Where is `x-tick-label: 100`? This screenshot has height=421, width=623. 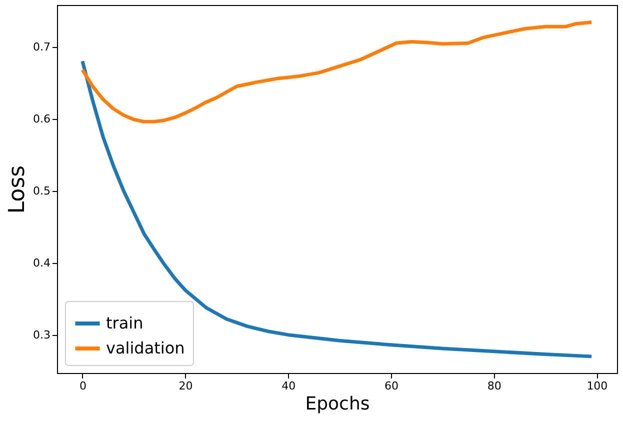 x-tick-label: 100 is located at coordinates (597, 386).